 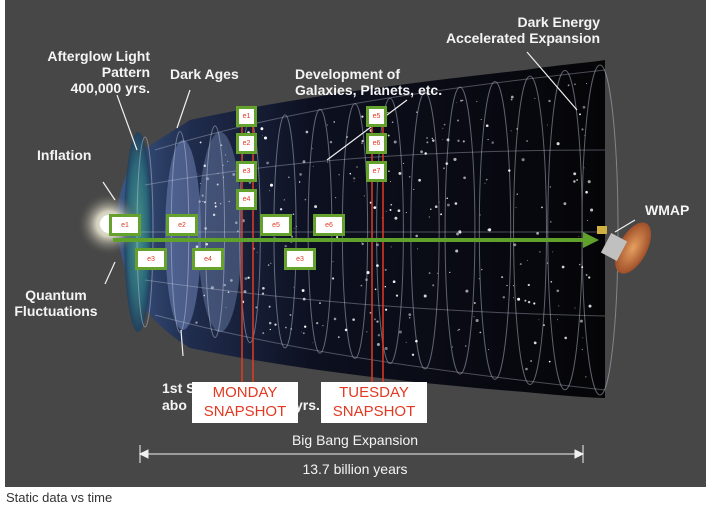 What do you see at coordinates (624, 248) in the screenshot?
I see `wmap-satellite` at bounding box center [624, 248].